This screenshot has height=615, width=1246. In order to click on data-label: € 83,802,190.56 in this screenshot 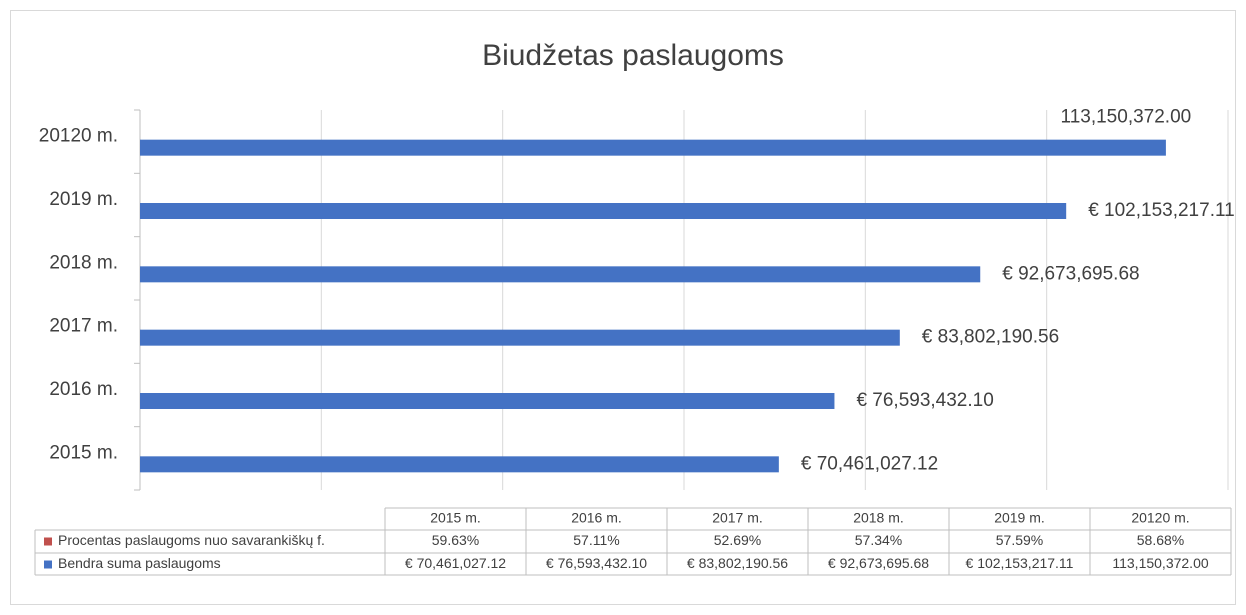, I will do `click(990, 337)`.